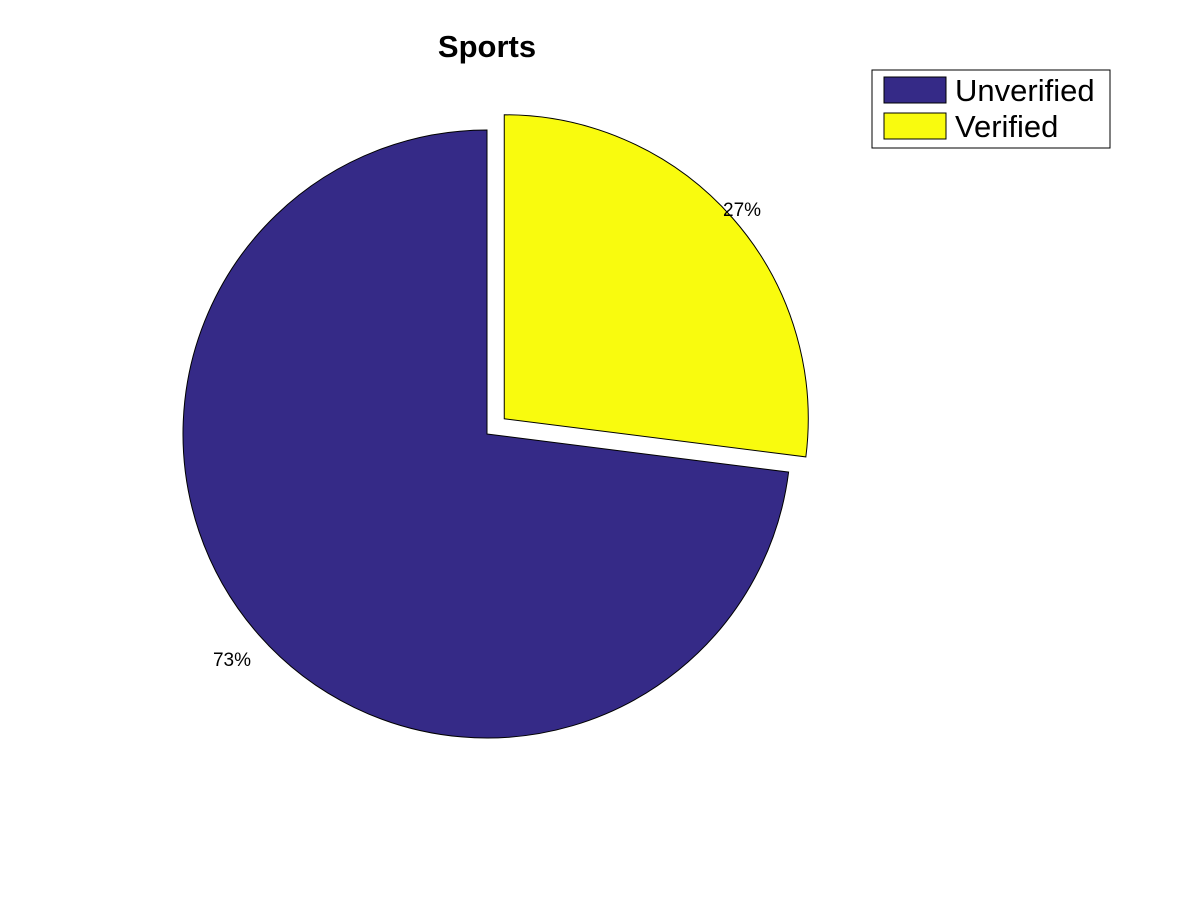 This screenshot has width=1200, height=900. What do you see at coordinates (1025, 90) in the screenshot?
I see `legend-label-unverified: Unverified` at bounding box center [1025, 90].